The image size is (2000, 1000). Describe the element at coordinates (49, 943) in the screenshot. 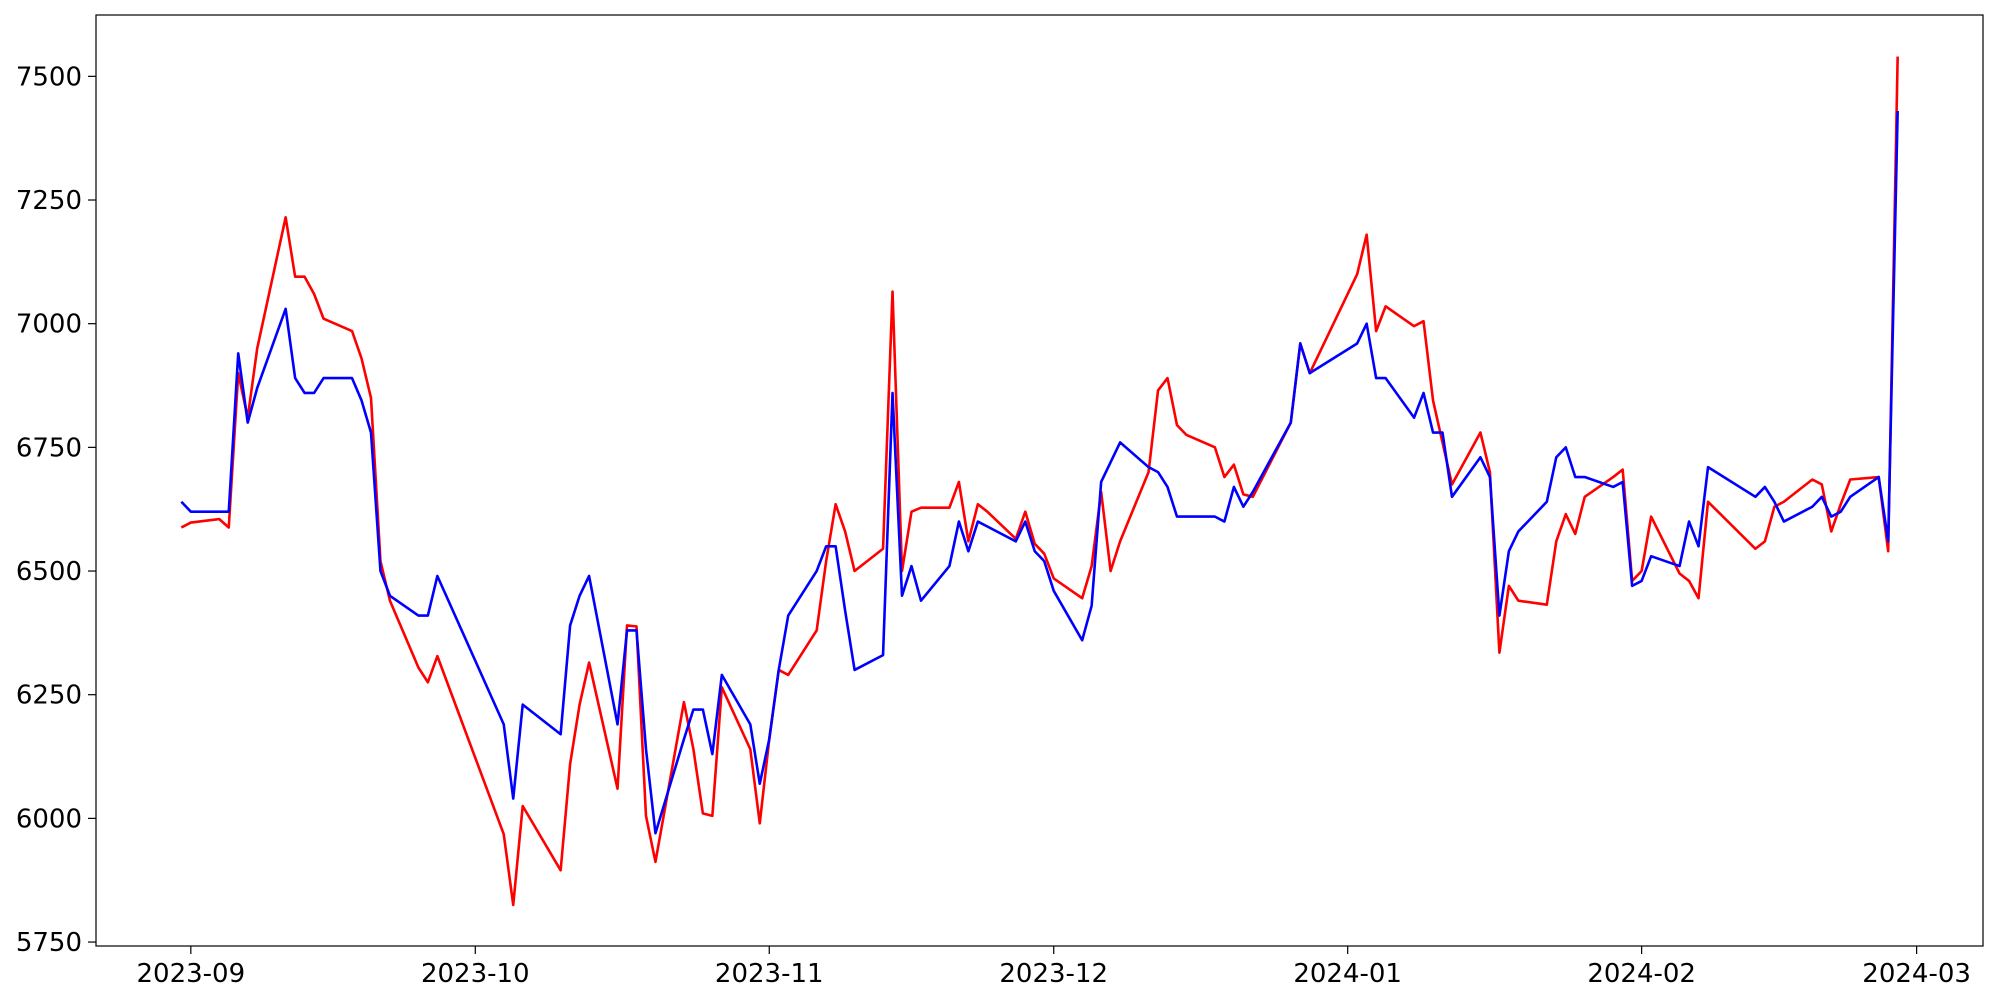

I see `y-tick-label: 5750` at that location.